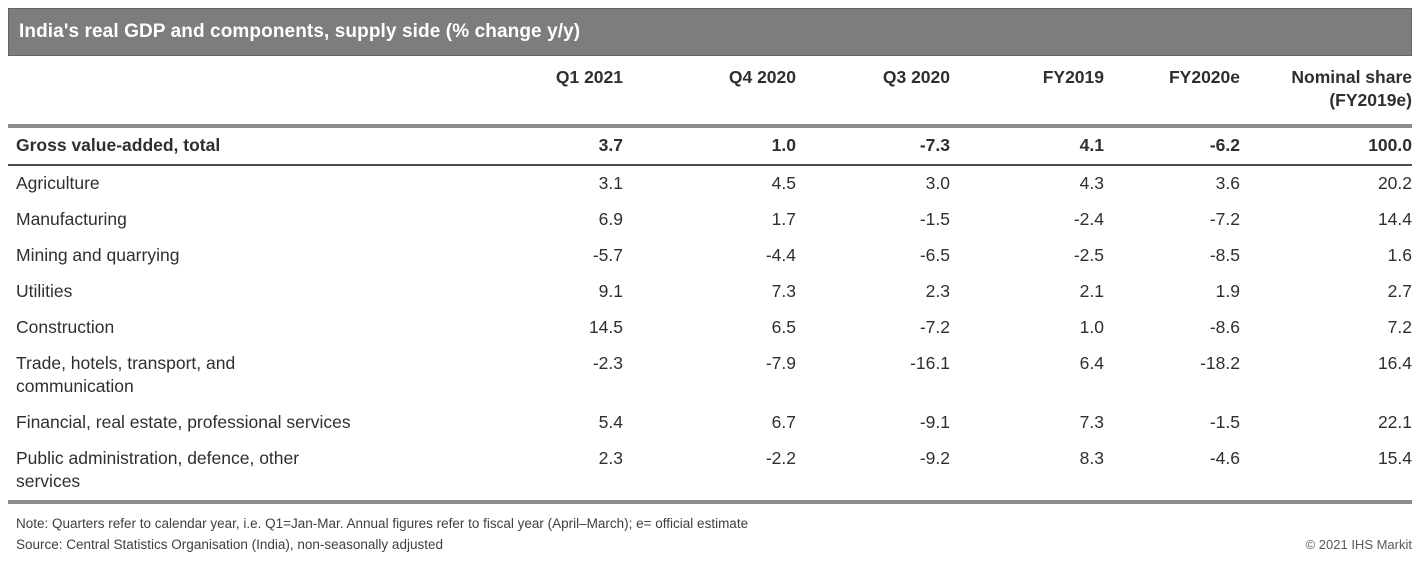 This screenshot has height=561, width=1420. I want to click on copyright-text: © 2021 IHS Markit, so click(1358, 544).